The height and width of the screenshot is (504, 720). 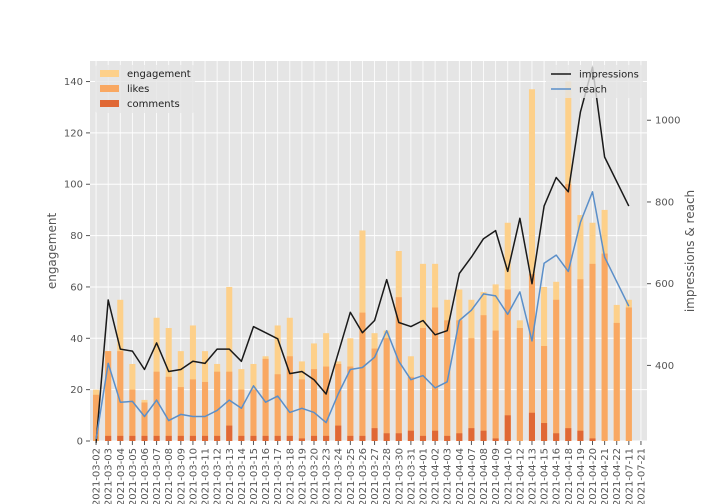 I want to click on y-tick-label: 140, so click(x=73, y=82).